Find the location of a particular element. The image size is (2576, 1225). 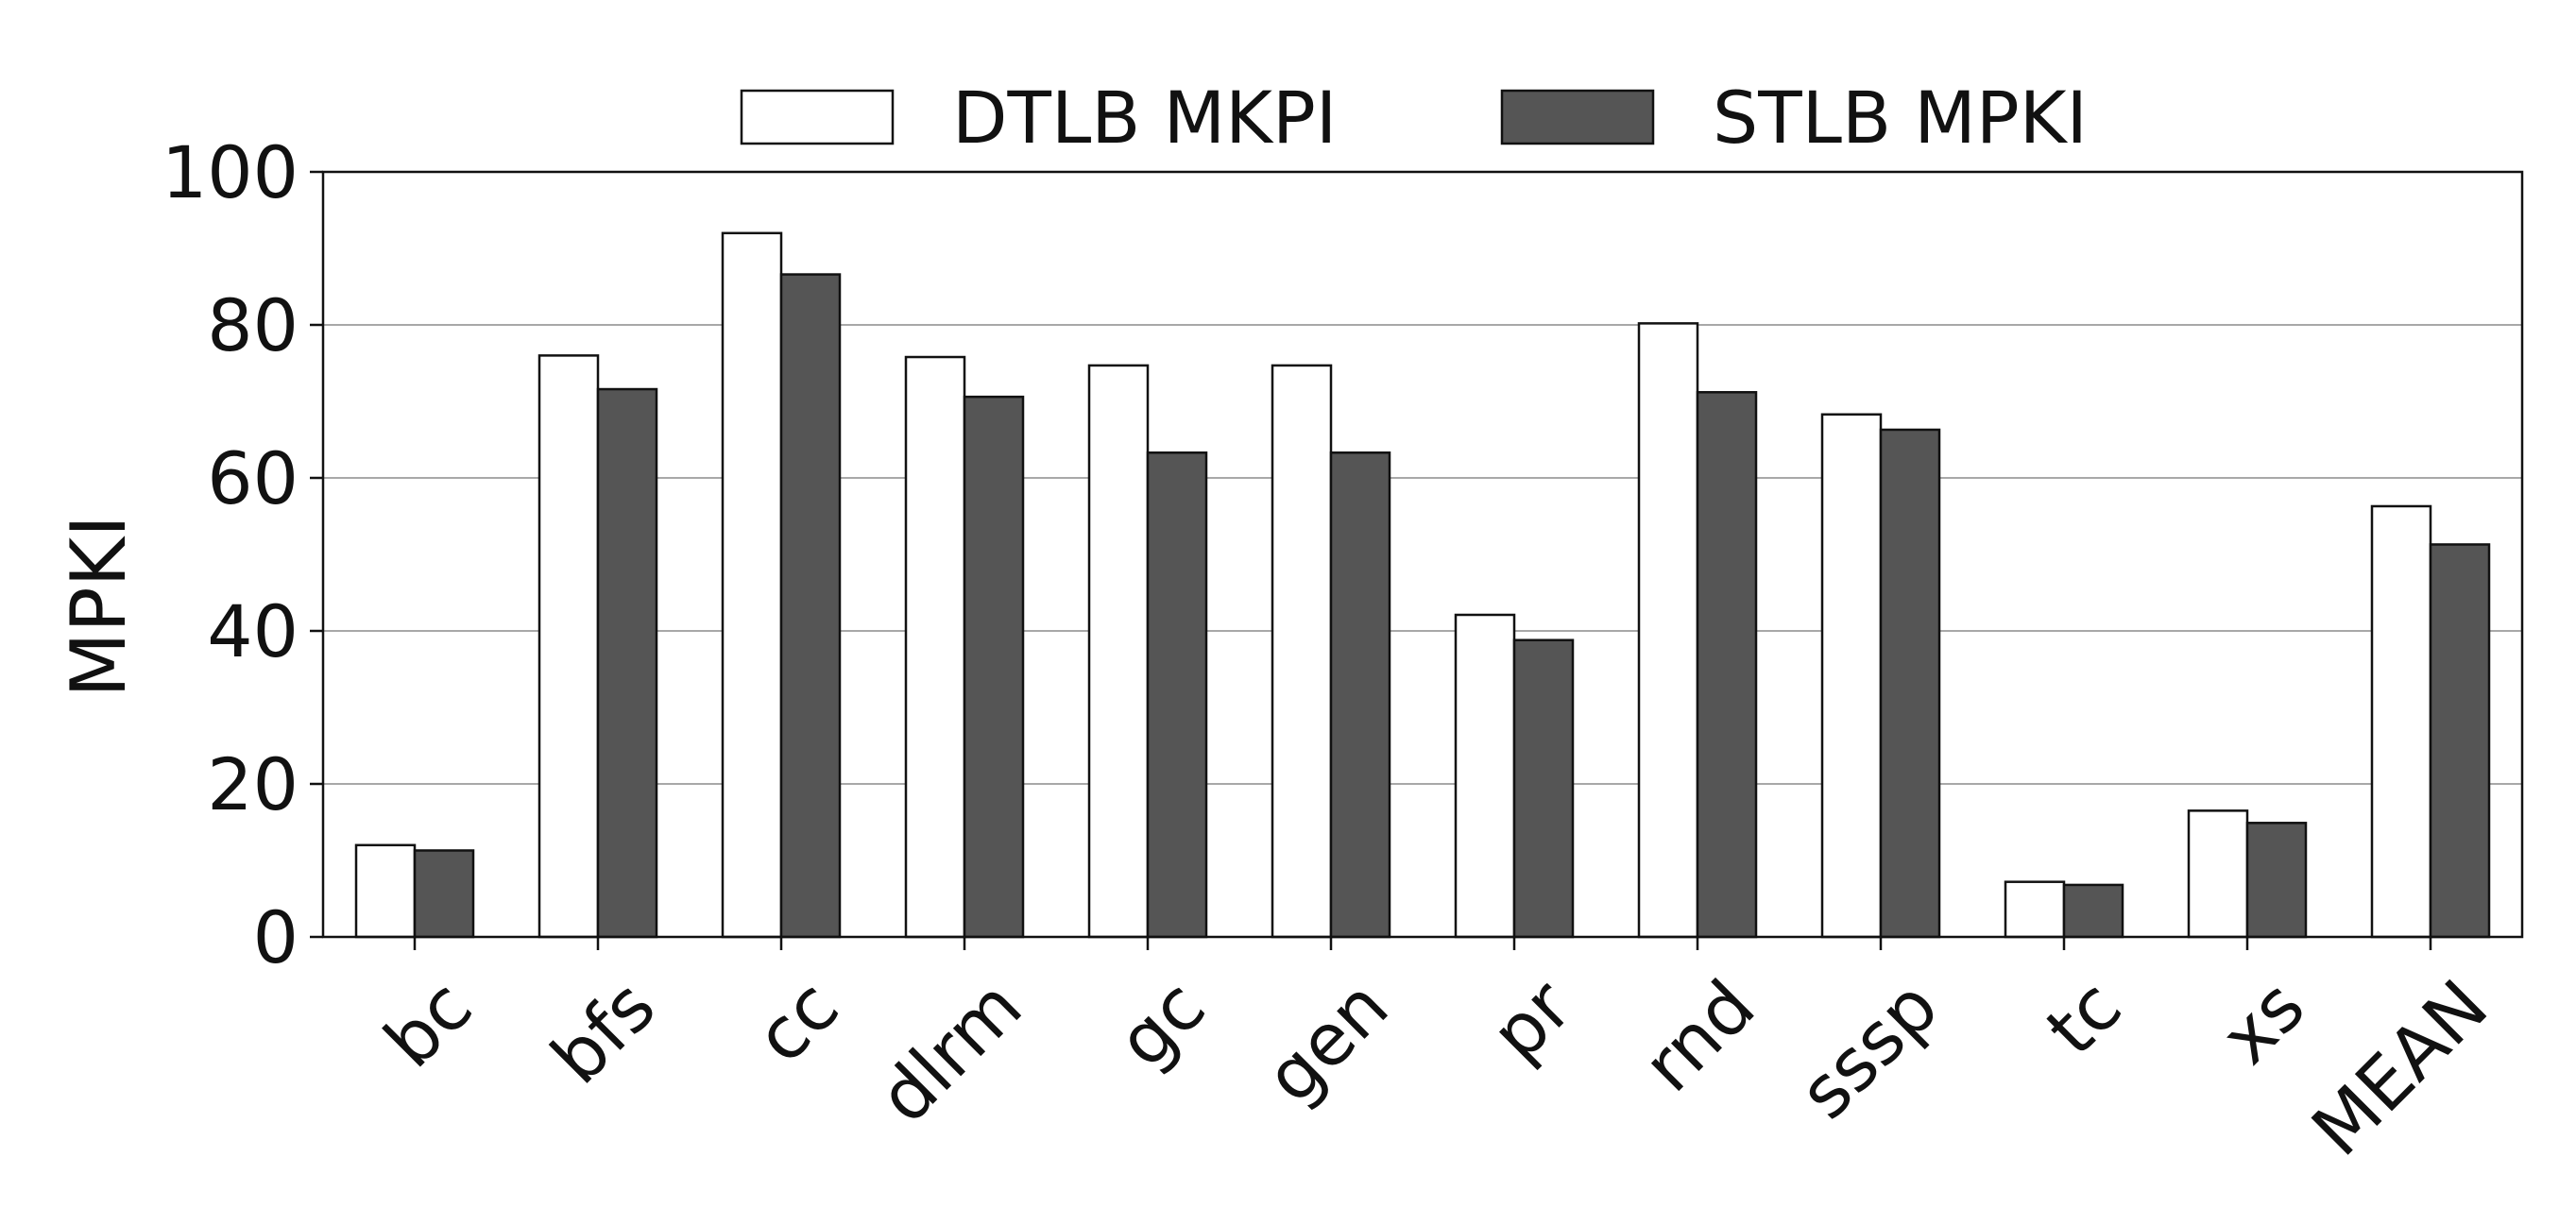

x-tick-label: MEAN is located at coordinates (2399, 1067).